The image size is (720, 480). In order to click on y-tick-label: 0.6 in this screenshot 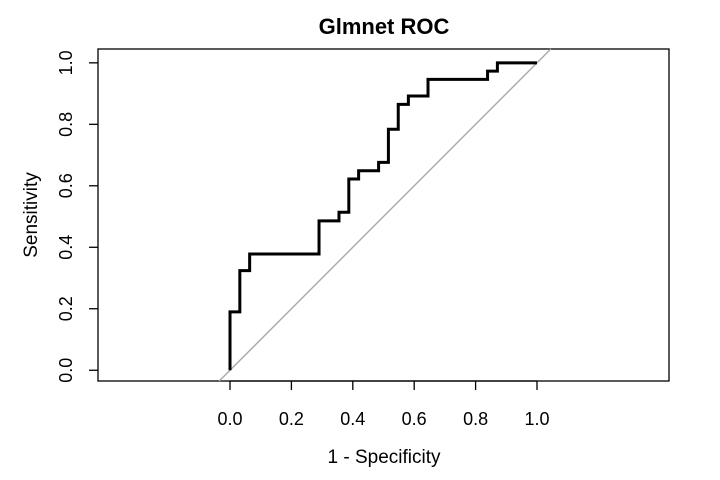, I will do `click(66, 185)`.